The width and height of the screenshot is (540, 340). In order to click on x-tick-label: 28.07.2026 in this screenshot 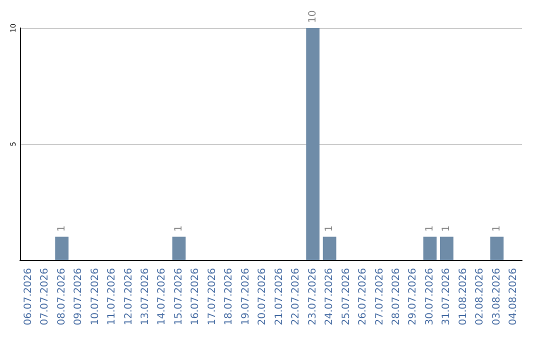, I will do `click(396, 297)`.